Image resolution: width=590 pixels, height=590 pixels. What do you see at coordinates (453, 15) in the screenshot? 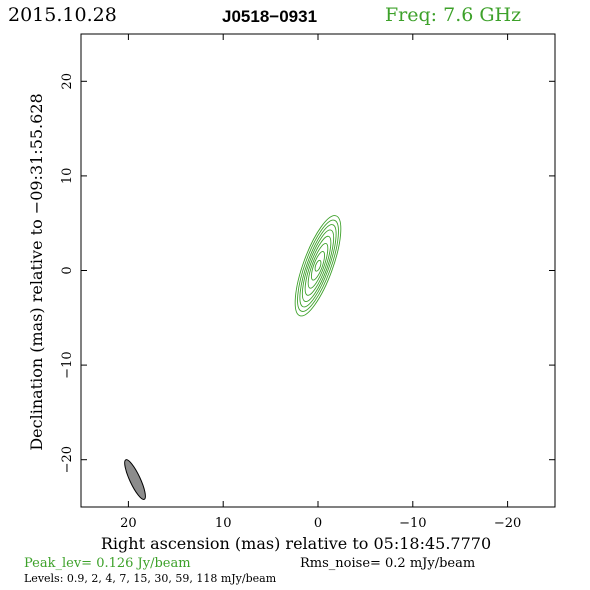
I see `frequency-label: Freq: 7.6 GHz` at bounding box center [453, 15].